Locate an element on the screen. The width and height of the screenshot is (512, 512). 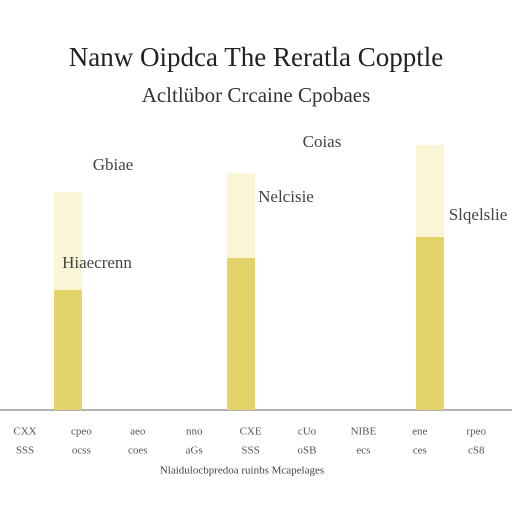
x-tick-label: rpeo is located at coordinates (476, 432).